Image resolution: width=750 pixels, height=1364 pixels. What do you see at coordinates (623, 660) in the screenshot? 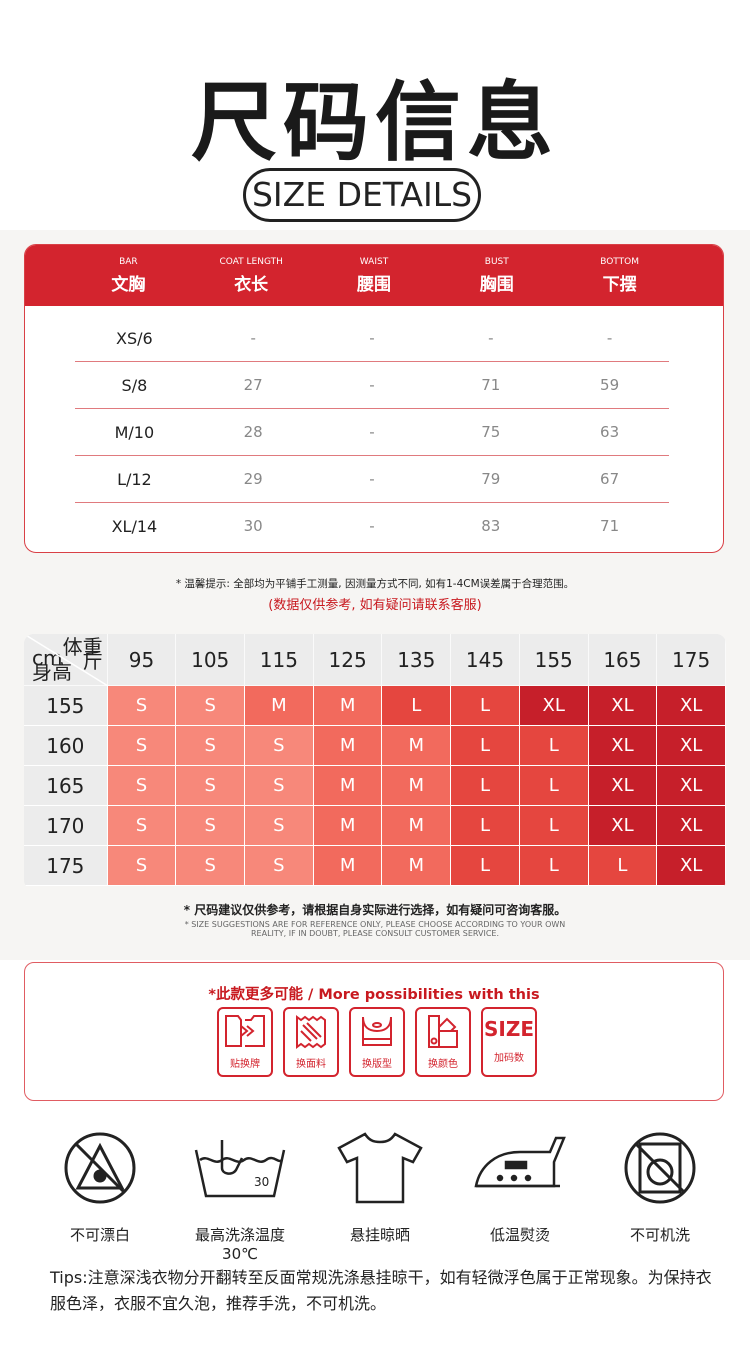
I see `weight-header: 165` at bounding box center [623, 660].